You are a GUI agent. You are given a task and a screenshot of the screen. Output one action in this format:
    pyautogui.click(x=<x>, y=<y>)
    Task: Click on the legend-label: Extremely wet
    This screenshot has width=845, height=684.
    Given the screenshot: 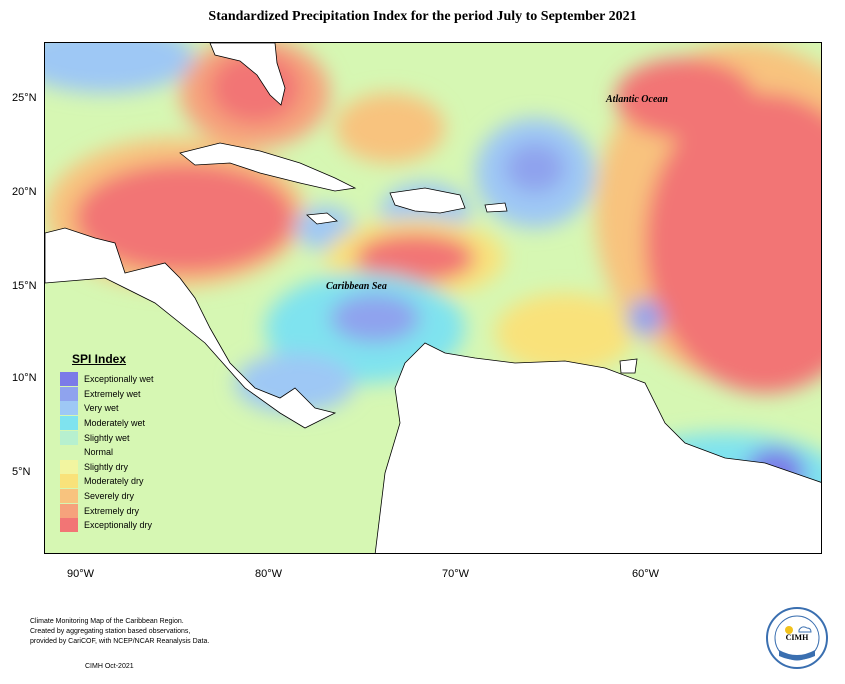 What is the action you would take?
    pyautogui.click(x=112, y=393)
    